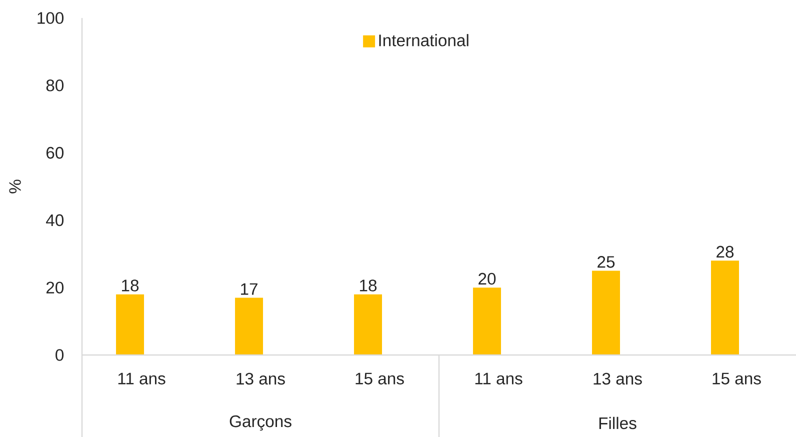 Image resolution: width=796 pixels, height=437 pixels. Describe the element at coordinates (487, 278) in the screenshot. I see `data-label: 20` at that location.